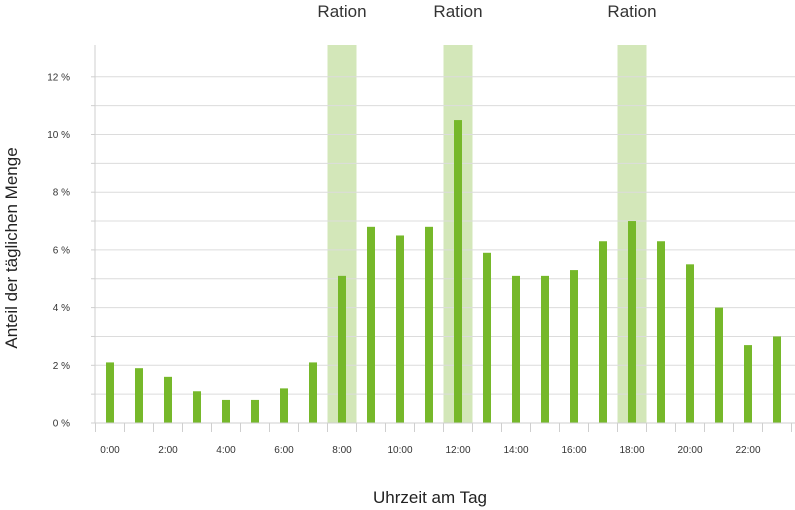 The height and width of the screenshot is (510, 795). What do you see at coordinates (631, 450) in the screenshot?
I see `x-tick-label: 18:00` at bounding box center [631, 450].